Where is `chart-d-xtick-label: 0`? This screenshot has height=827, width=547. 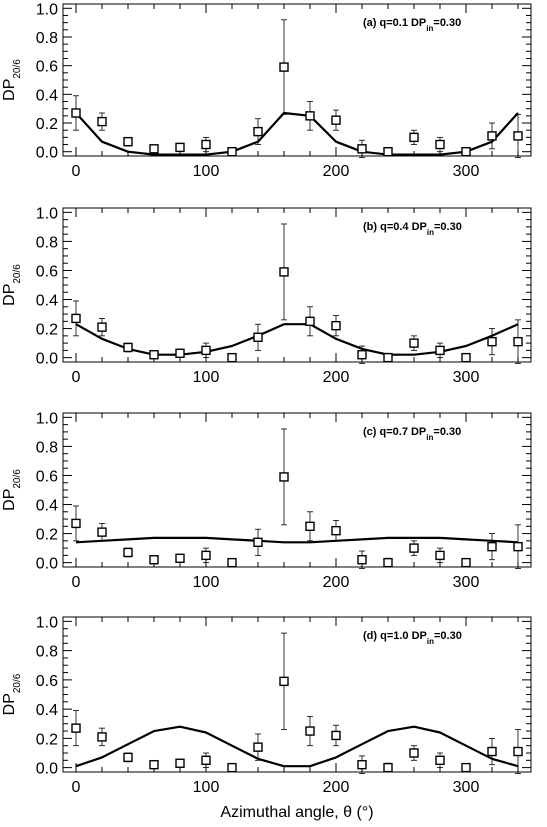 chart-d-xtick-label: 0 is located at coordinates (76, 787).